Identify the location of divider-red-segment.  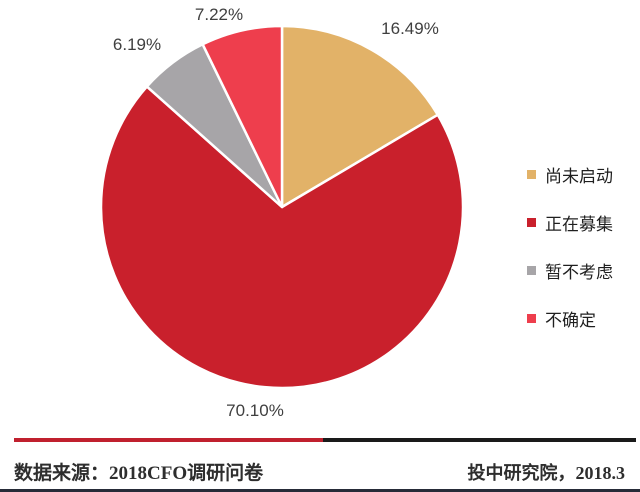
(168, 440).